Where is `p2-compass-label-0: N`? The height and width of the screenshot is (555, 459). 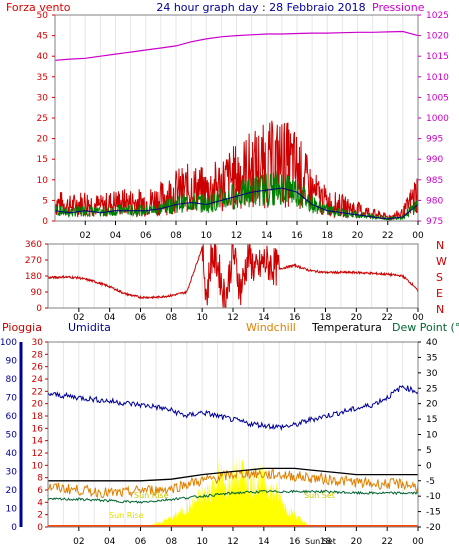 p2-compass-label-0: N is located at coordinates (440, 245).